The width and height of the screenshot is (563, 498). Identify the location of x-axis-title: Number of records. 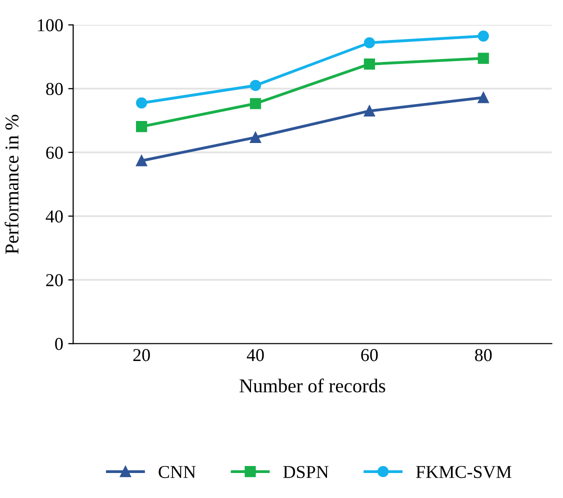
(313, 385).